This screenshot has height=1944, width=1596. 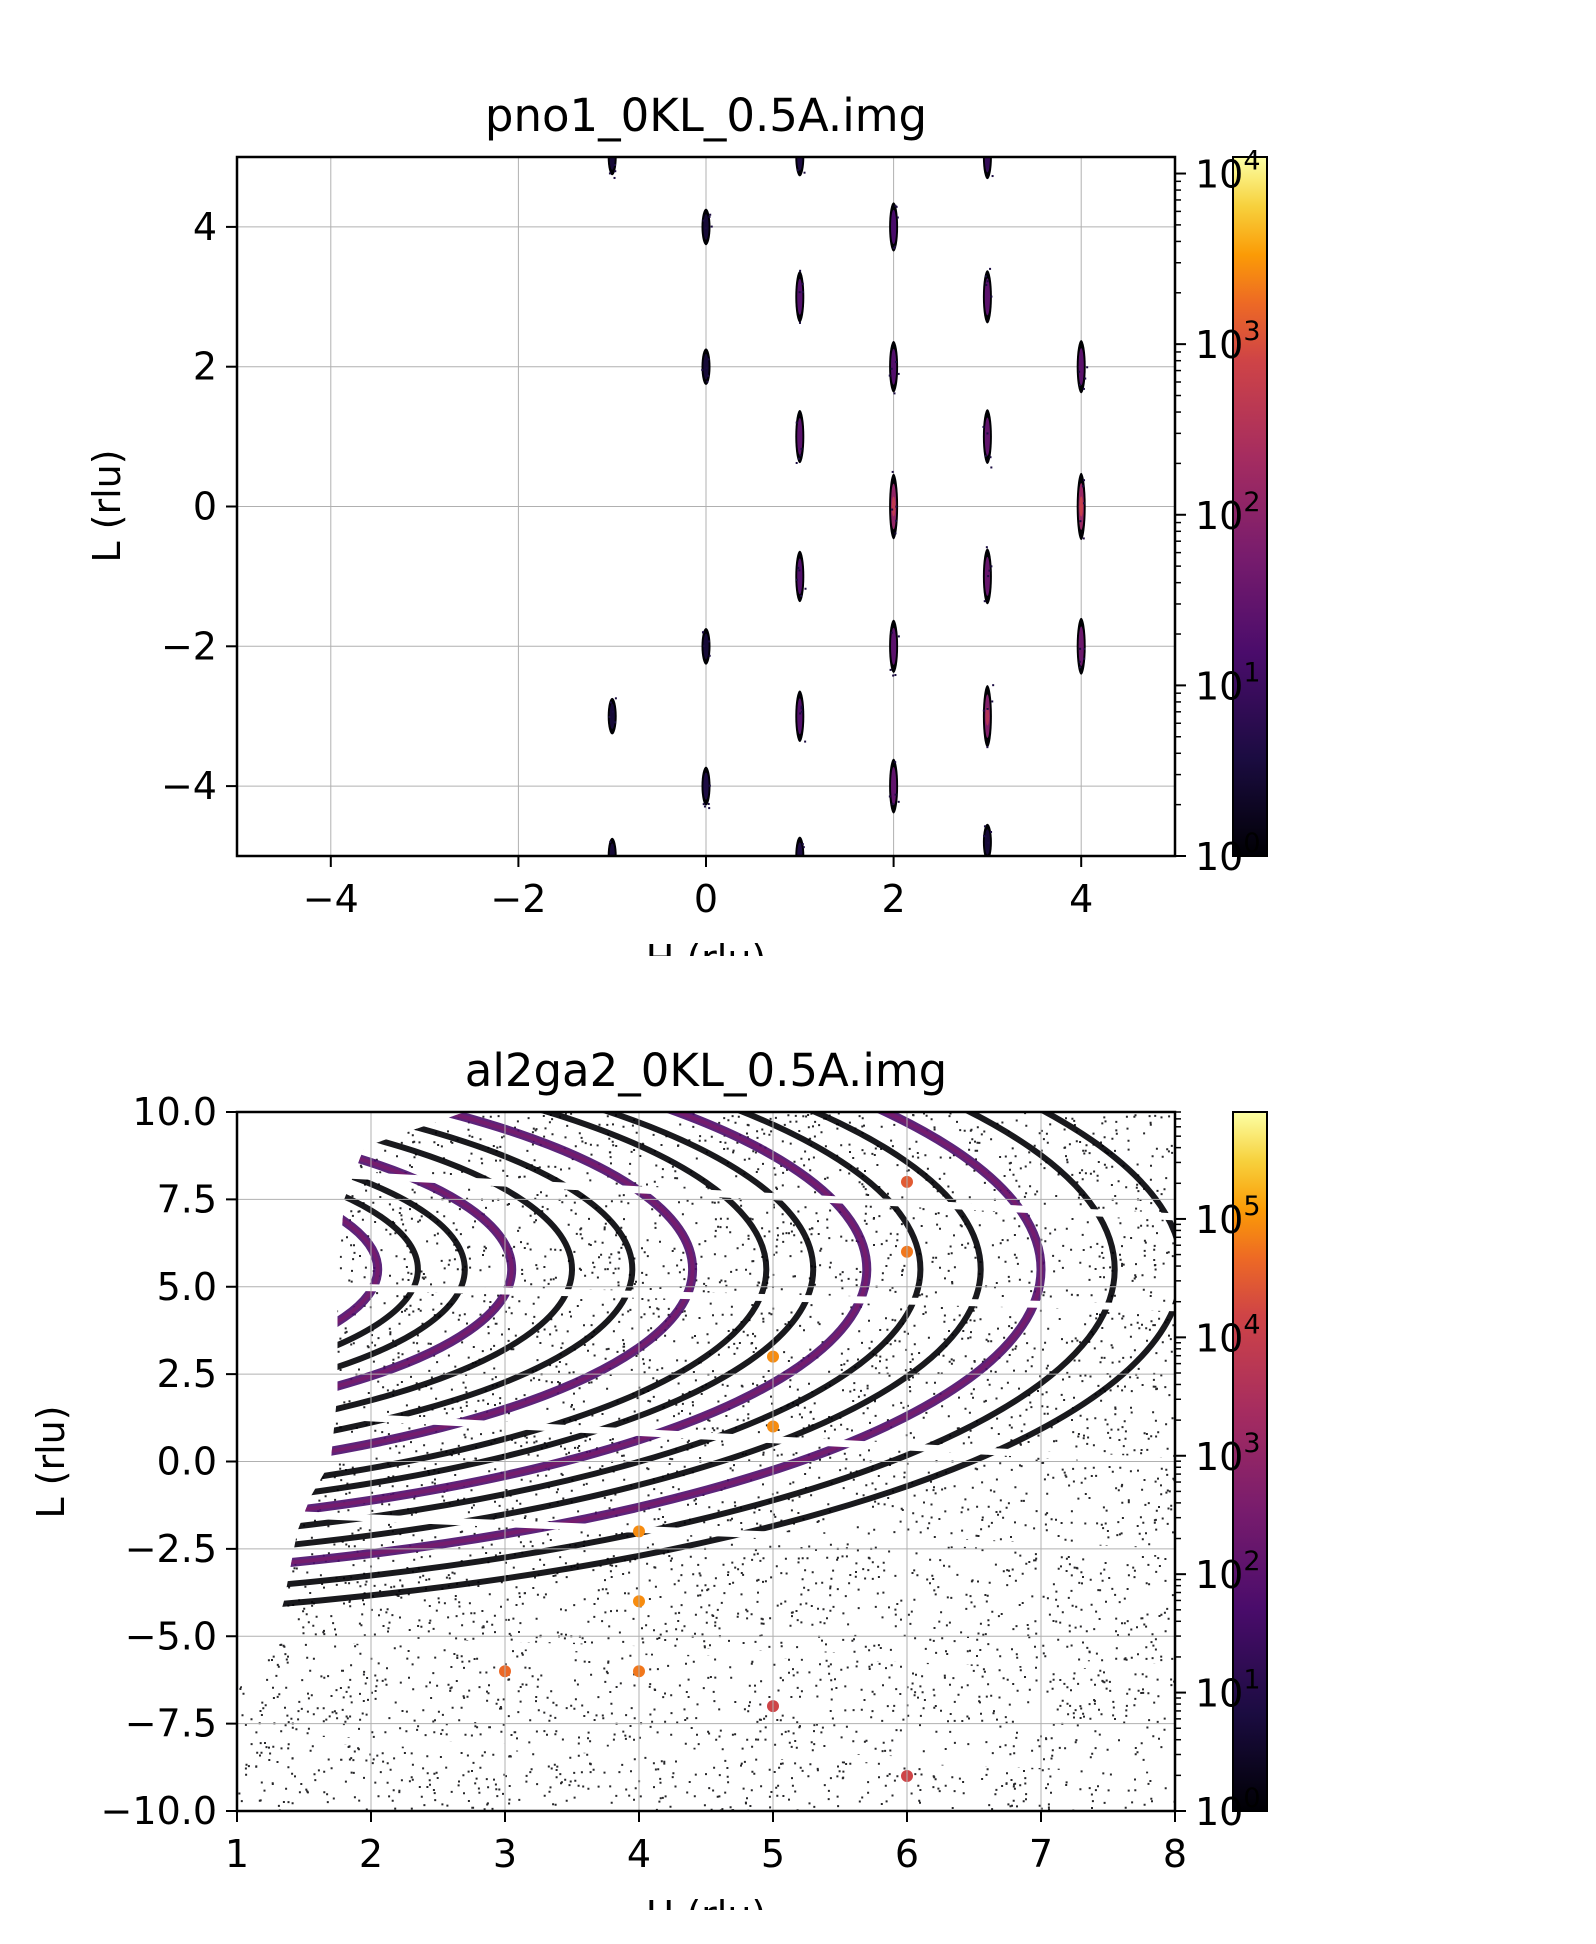 I want to click on y-tick-label: 0.0, so click(x=187, y=1462).